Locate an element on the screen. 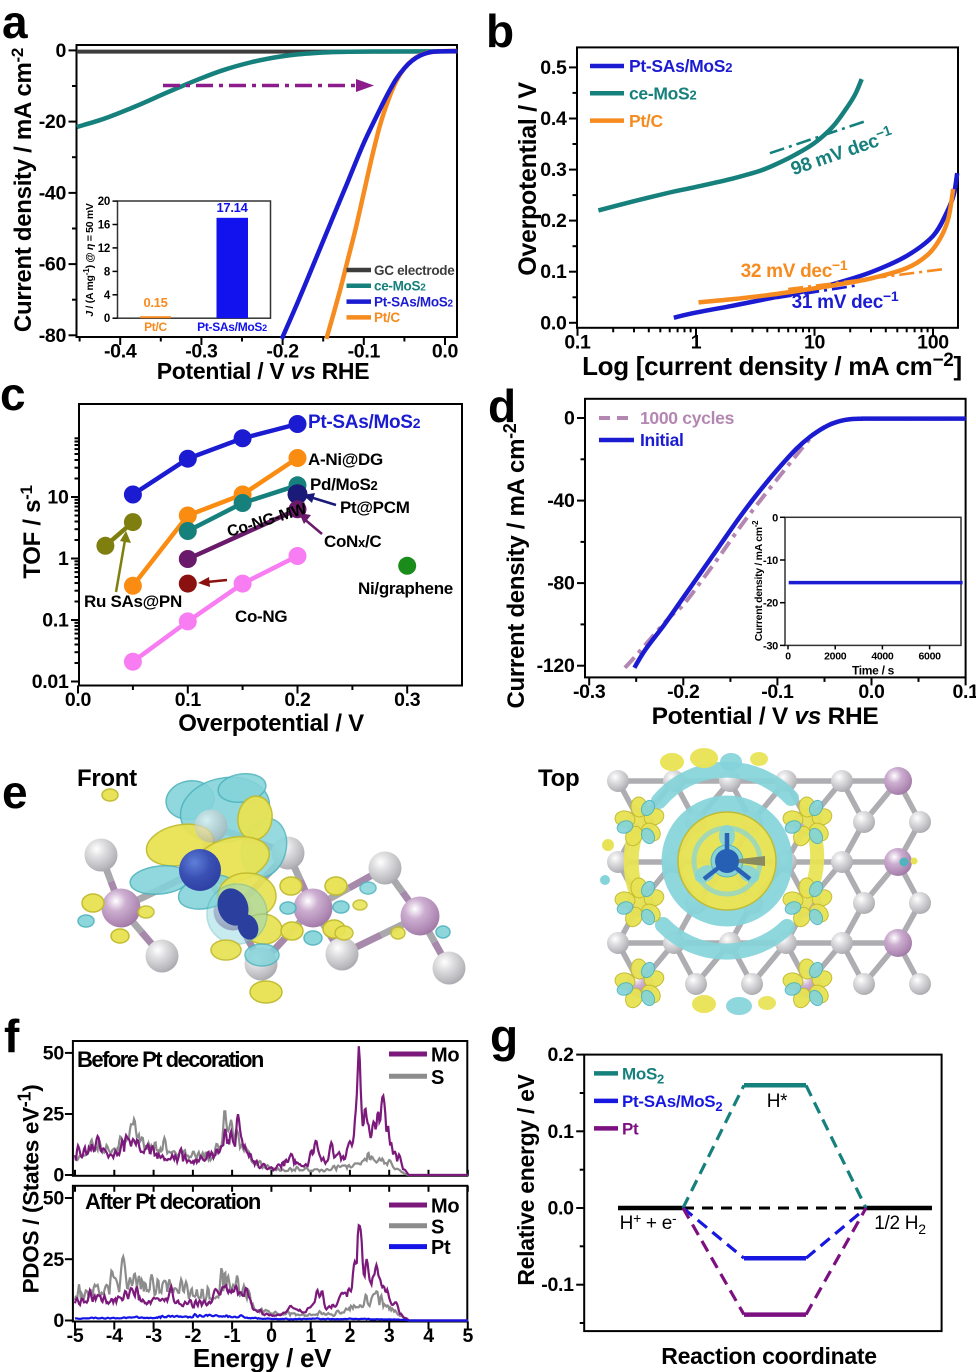 The width and height of the screenshot is (976, 1372). svg-text: Ni/graphene is located at coordinates (405, 588).